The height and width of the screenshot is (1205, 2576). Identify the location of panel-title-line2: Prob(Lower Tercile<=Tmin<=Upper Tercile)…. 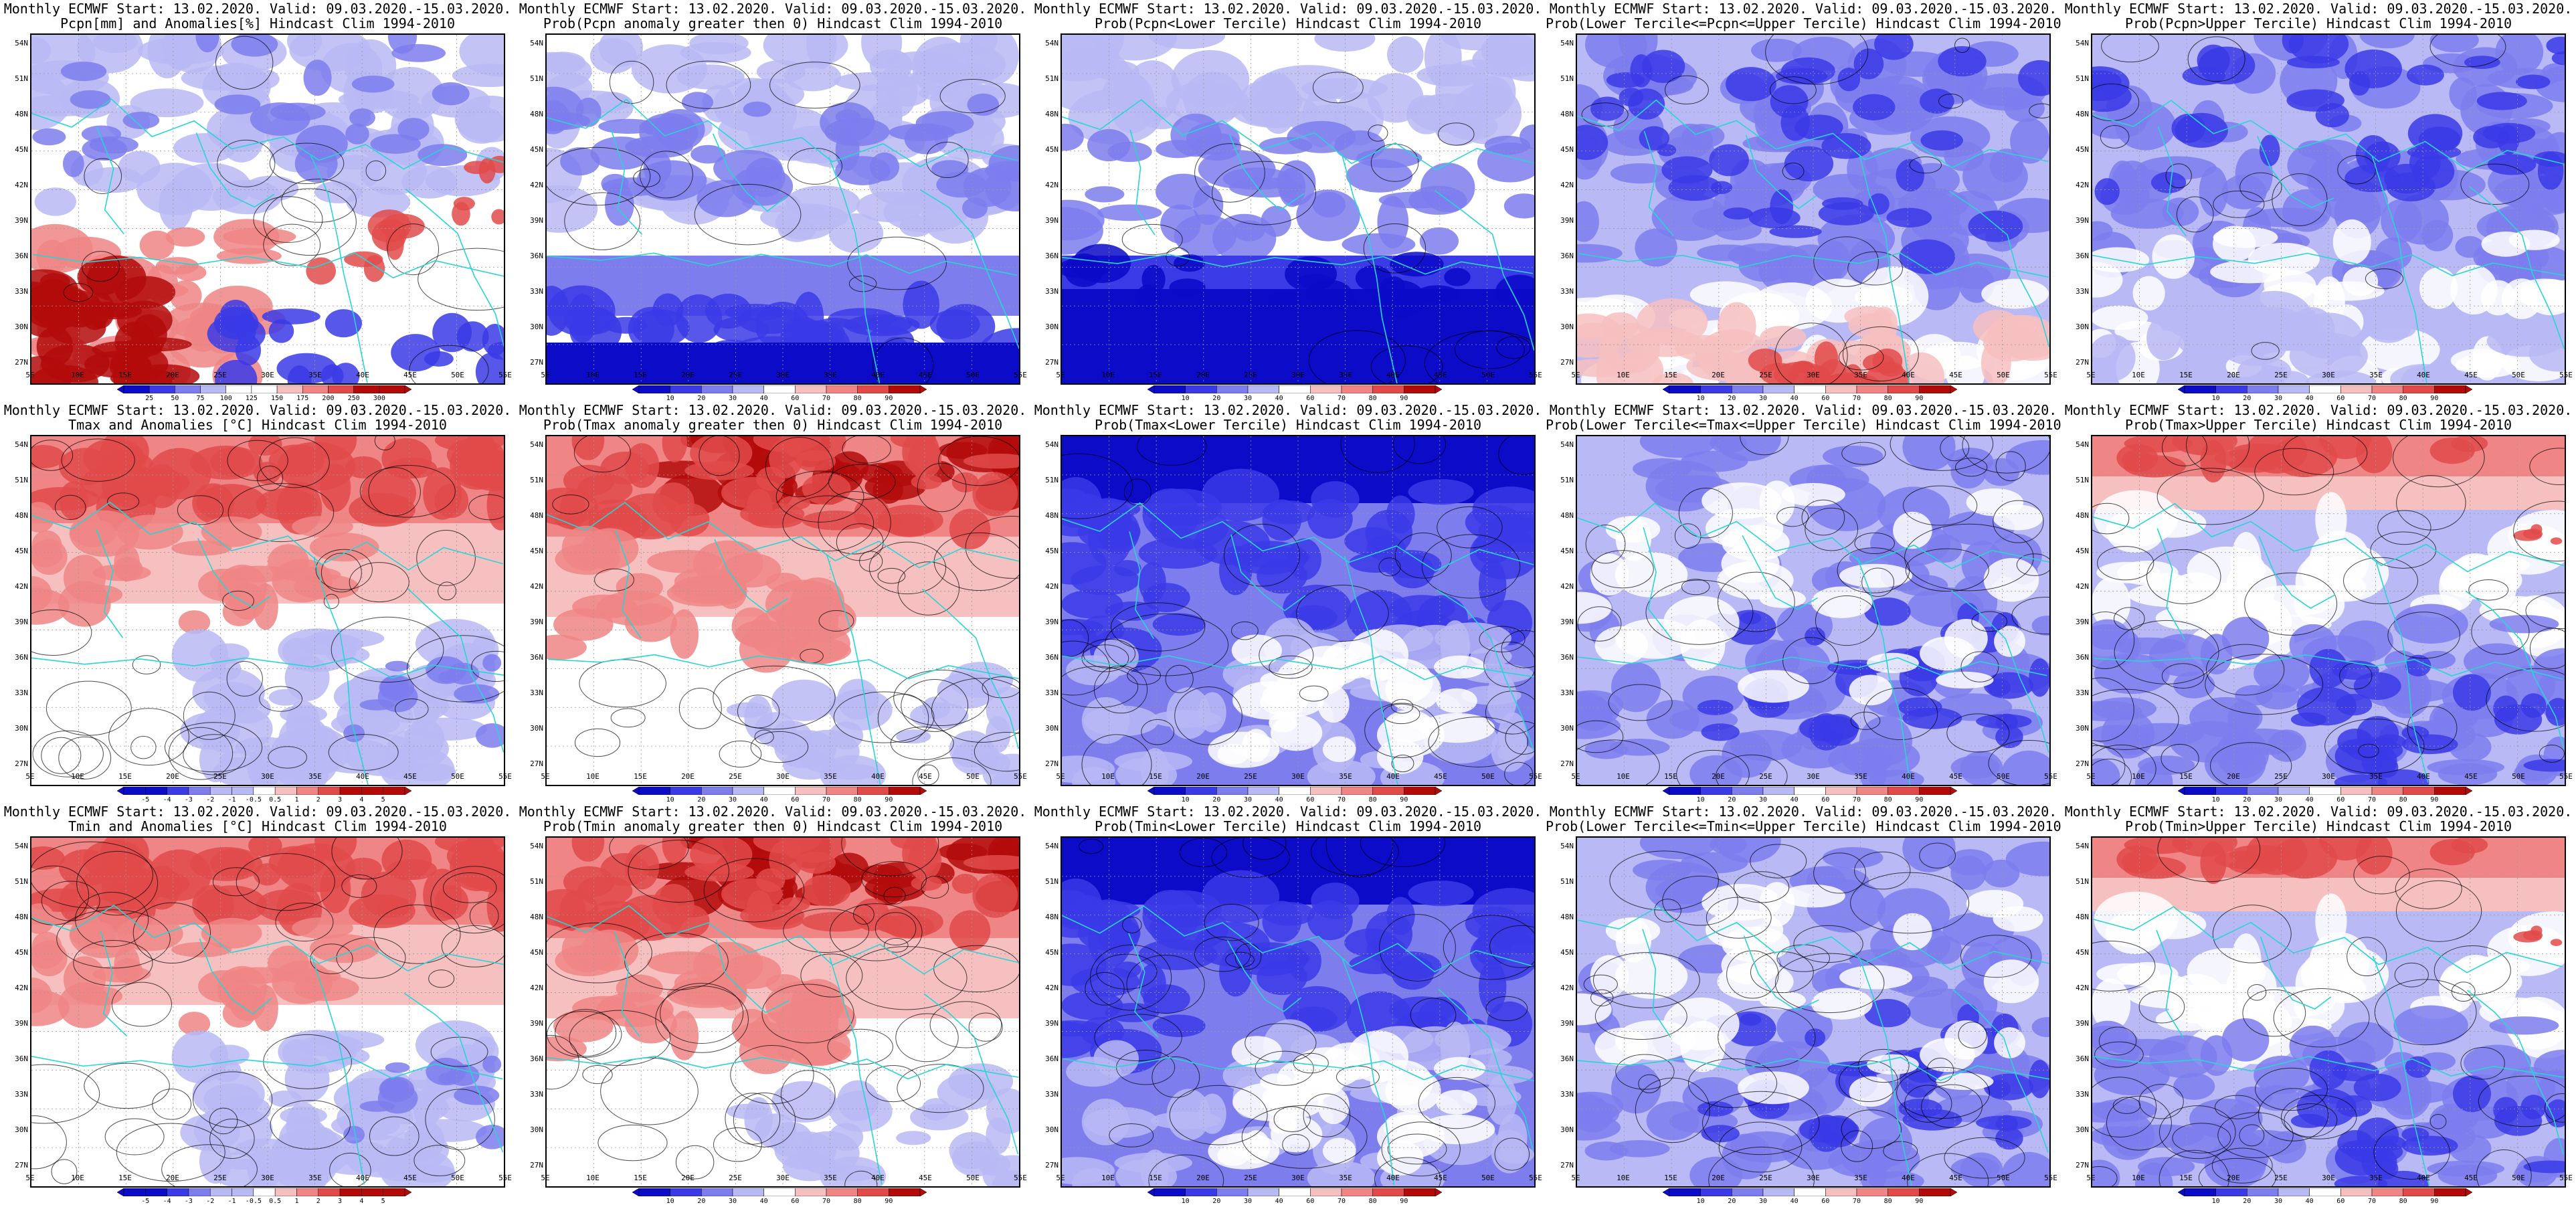
(1803, 826).